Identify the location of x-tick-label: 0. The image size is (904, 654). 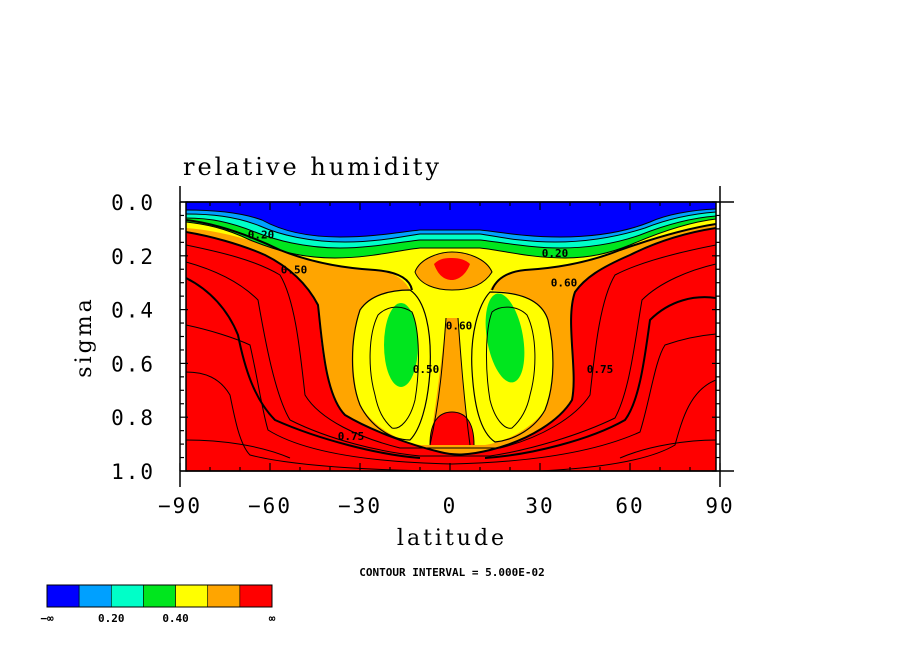
(450, 506).